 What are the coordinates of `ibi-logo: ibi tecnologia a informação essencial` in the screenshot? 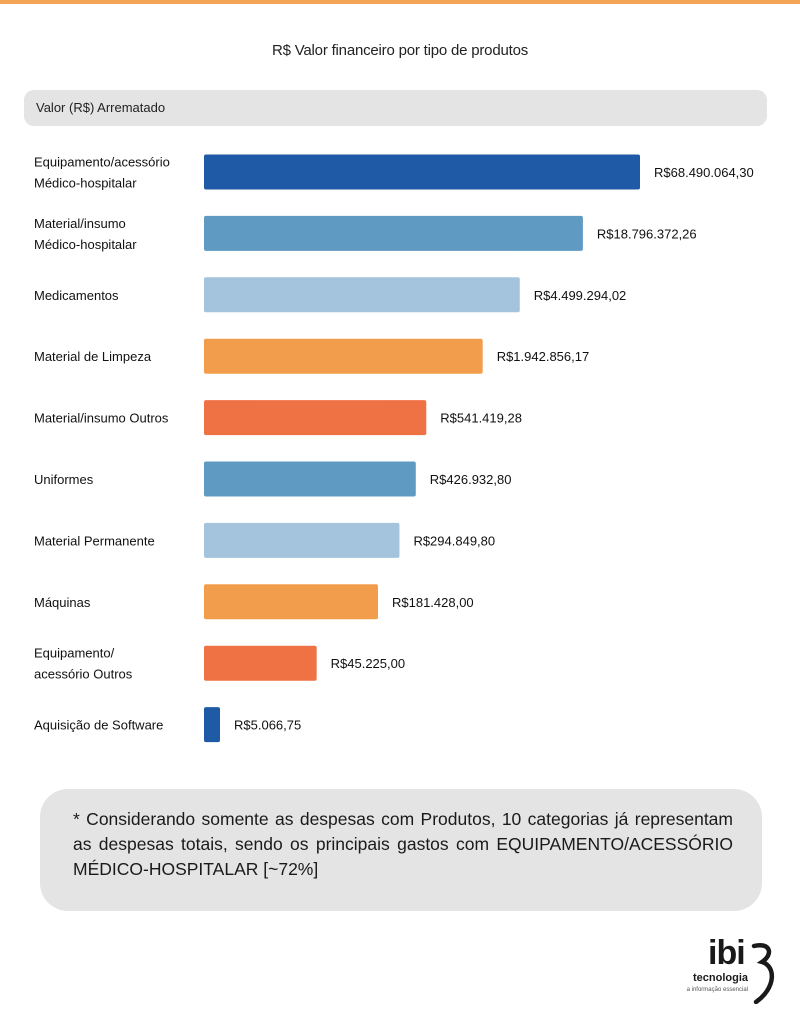 It's located at (728, 972).